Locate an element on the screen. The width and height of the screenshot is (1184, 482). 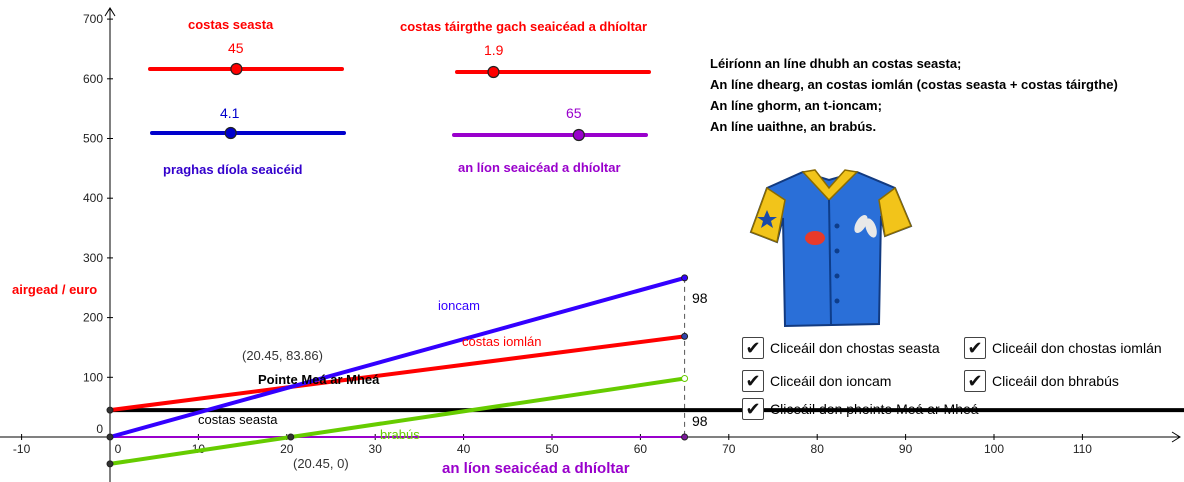
checkbox-label: Cliceáil don bhrabús is located at coordinates (1055, 381).